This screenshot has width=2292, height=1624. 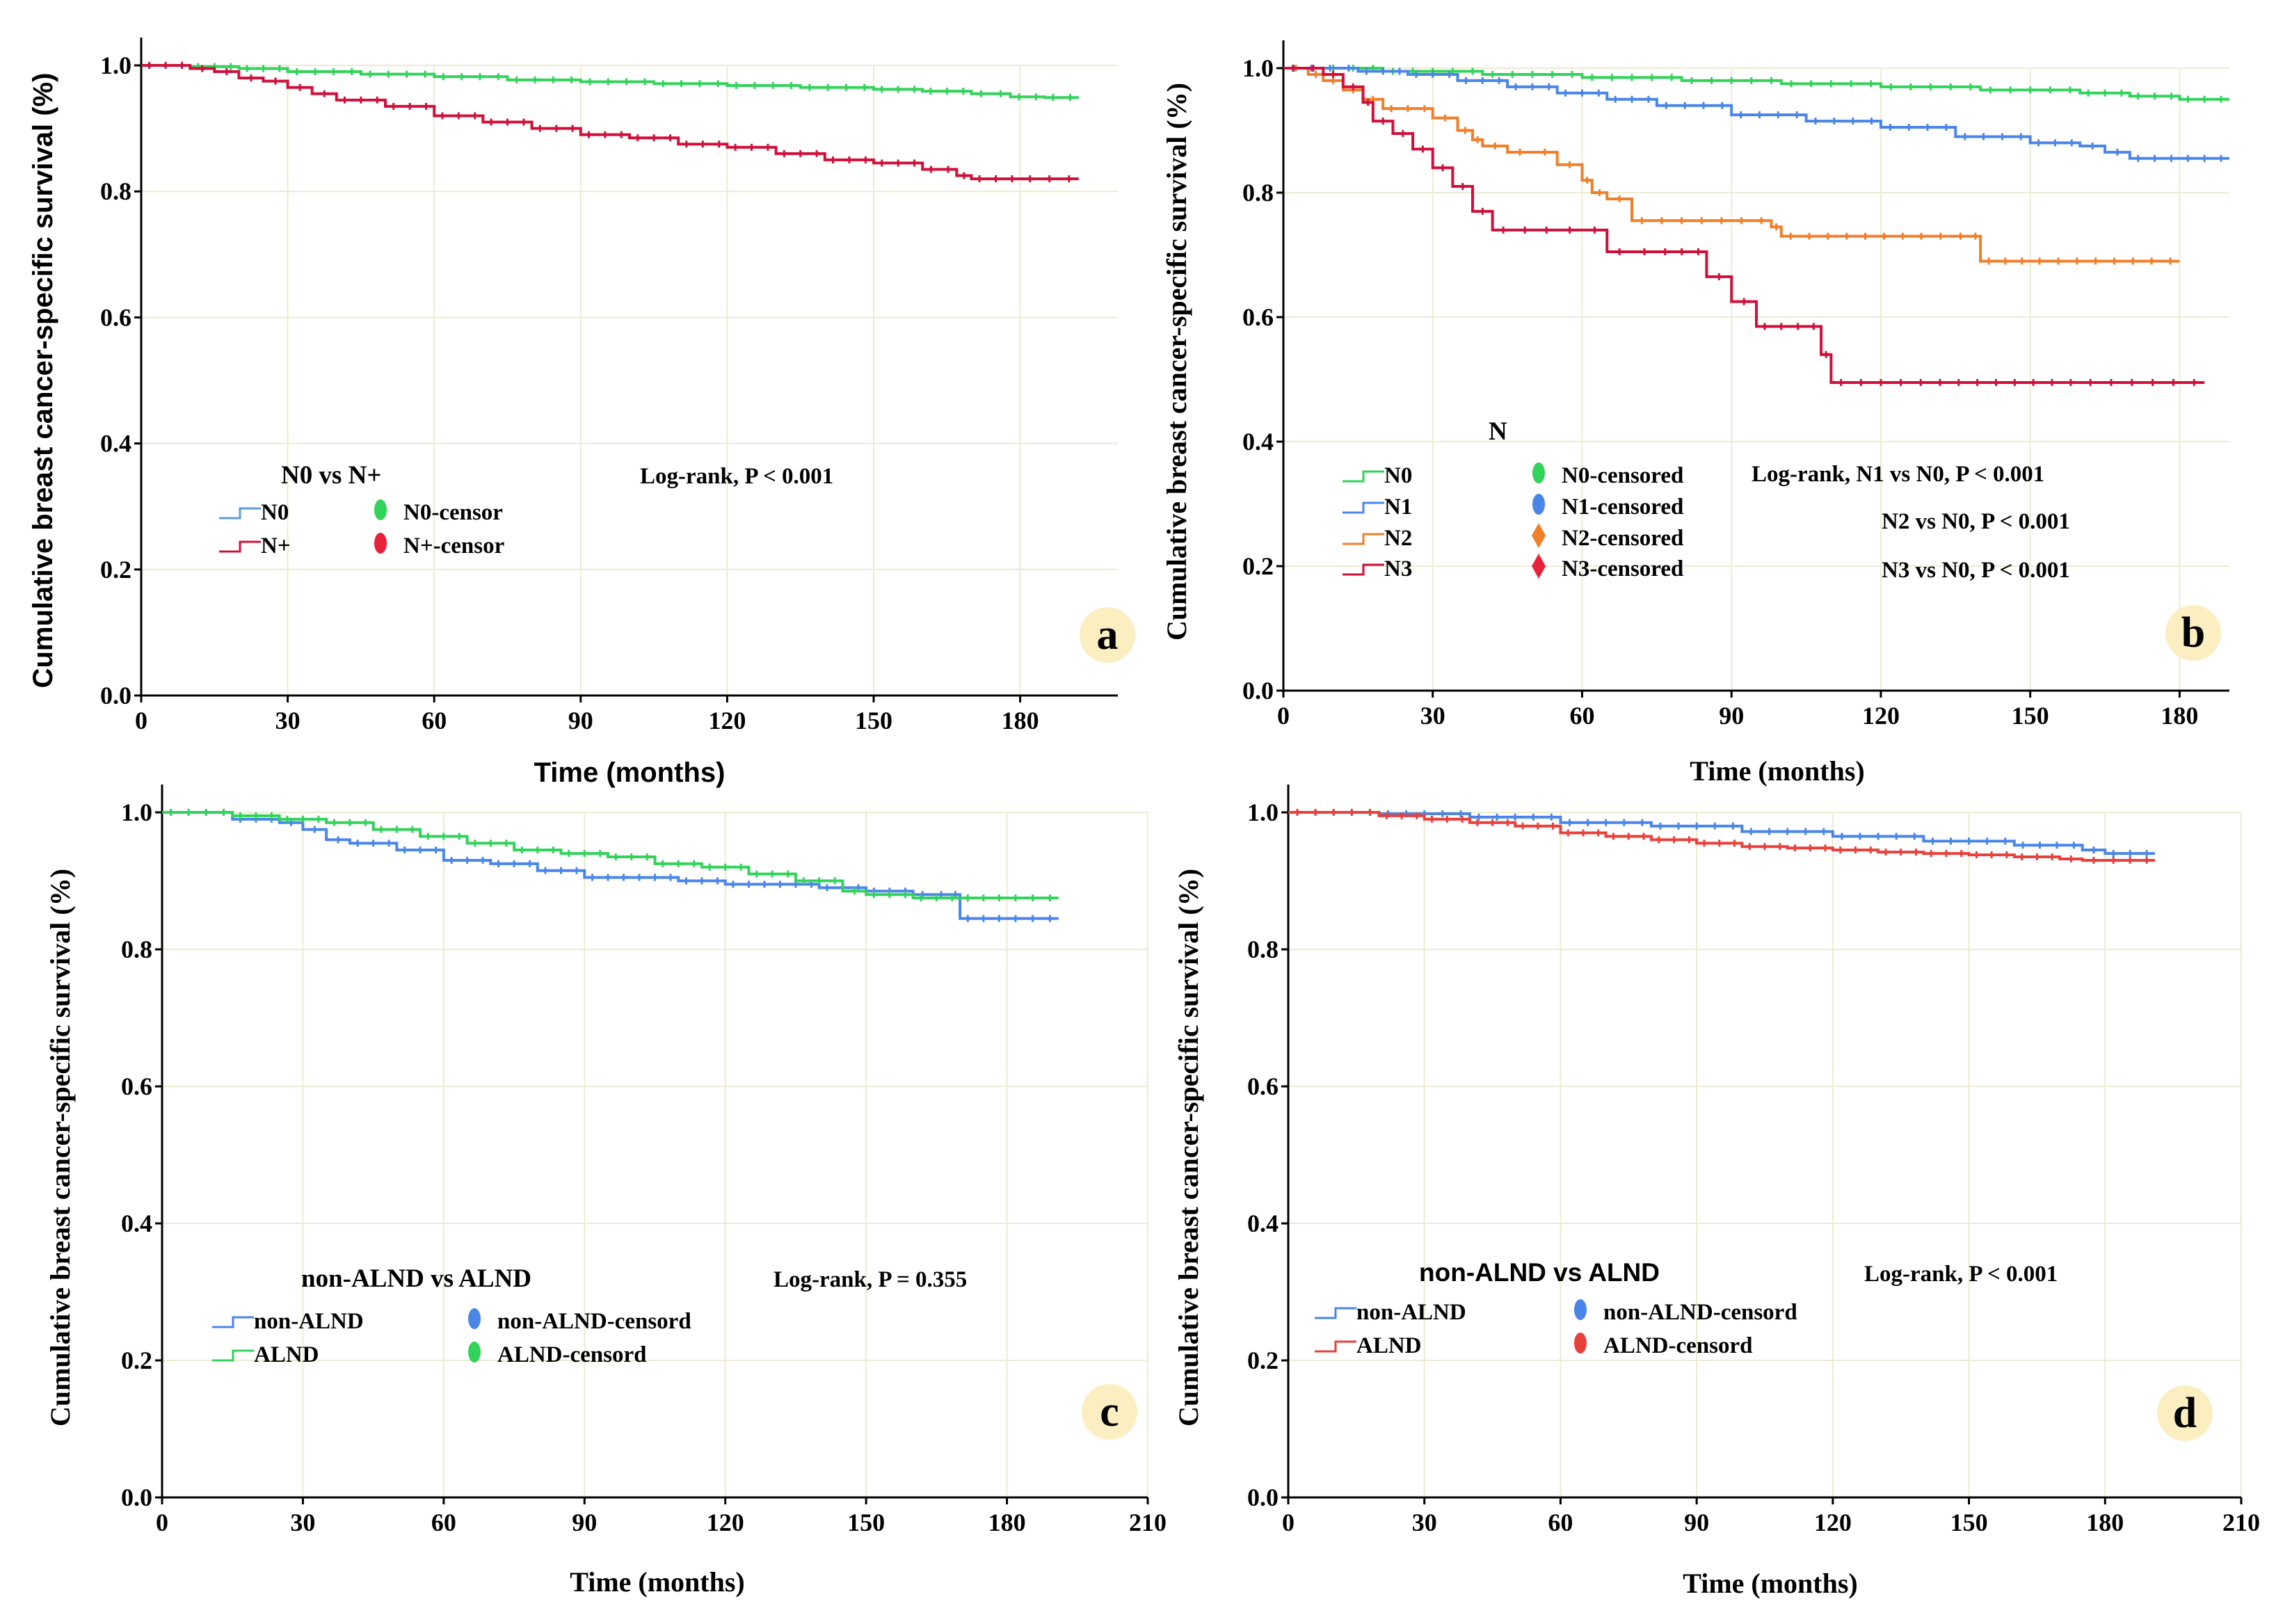 I want to click on panel-badge-label: a, so click(x=1108, y=635).